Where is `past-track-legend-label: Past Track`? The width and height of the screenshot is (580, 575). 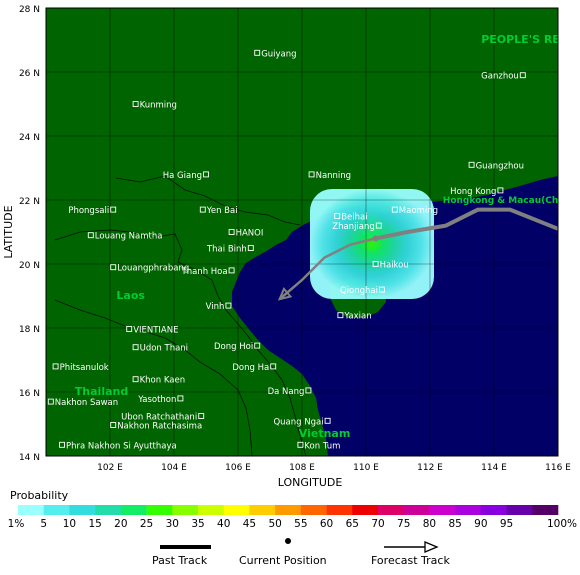
past-track-legend-label: Past Track is located at coordinates (180, 560).